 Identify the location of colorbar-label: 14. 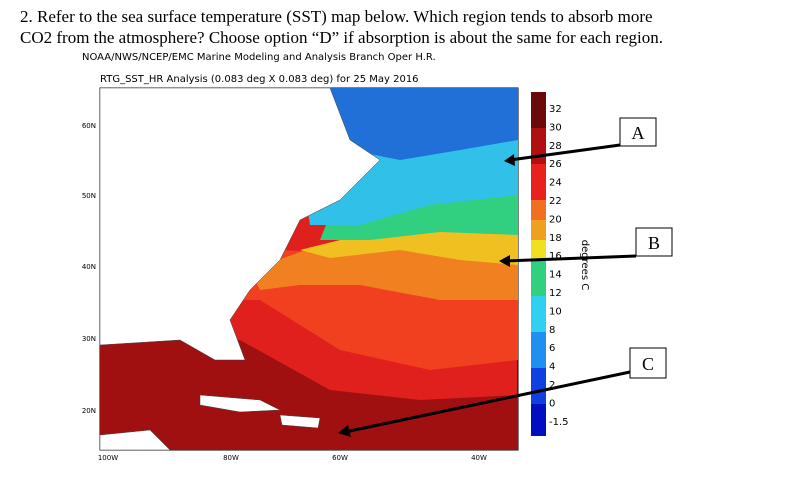
(555, 275).